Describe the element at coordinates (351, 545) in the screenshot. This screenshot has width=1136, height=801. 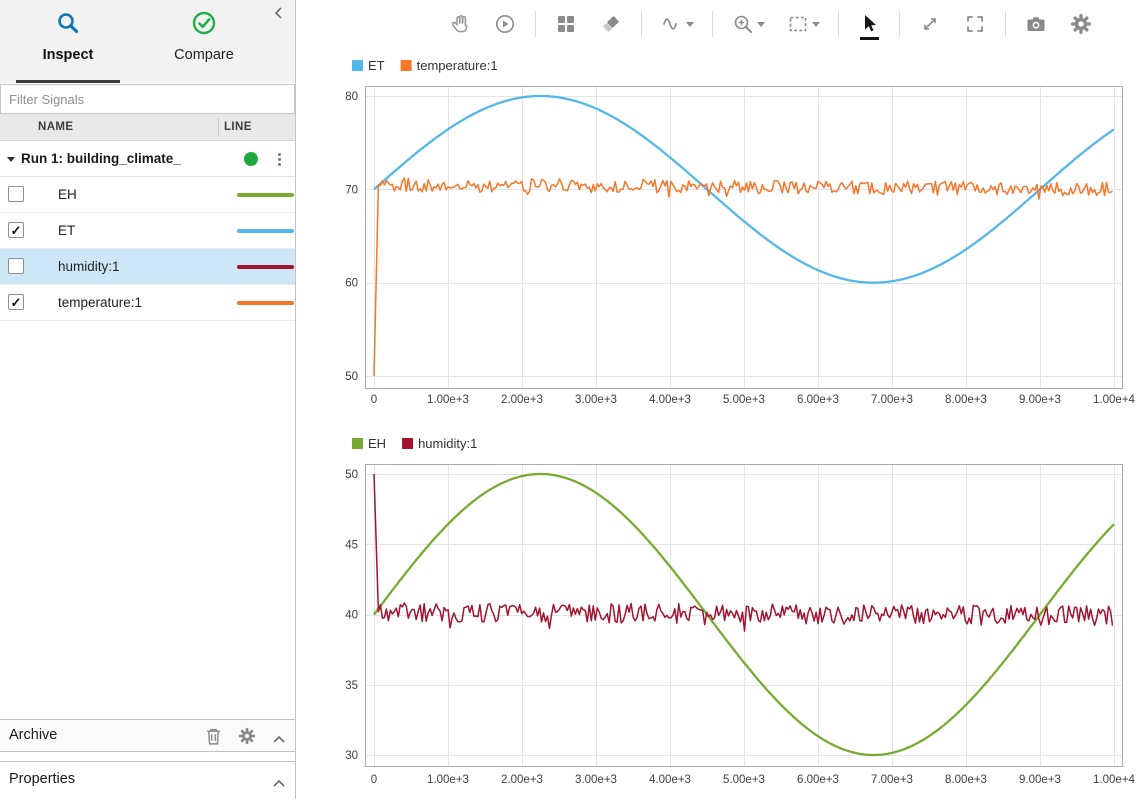
I see `svg-text: 45` at that location.